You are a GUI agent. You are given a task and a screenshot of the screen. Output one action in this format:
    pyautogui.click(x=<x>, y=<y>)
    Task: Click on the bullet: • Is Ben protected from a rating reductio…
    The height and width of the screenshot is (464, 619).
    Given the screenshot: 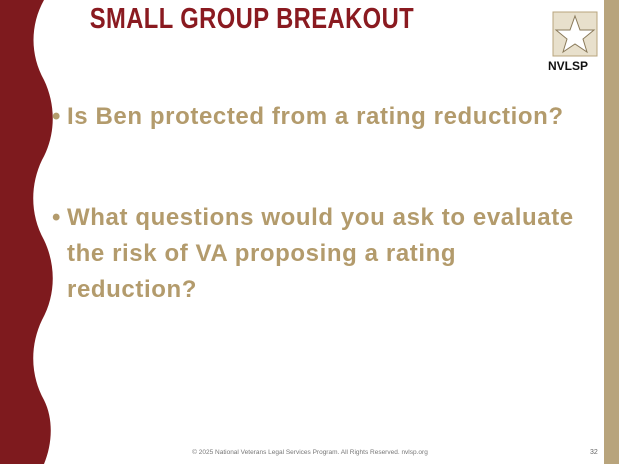 What is the action you would take?
    pyautogui.click(x=317, y=117)
    